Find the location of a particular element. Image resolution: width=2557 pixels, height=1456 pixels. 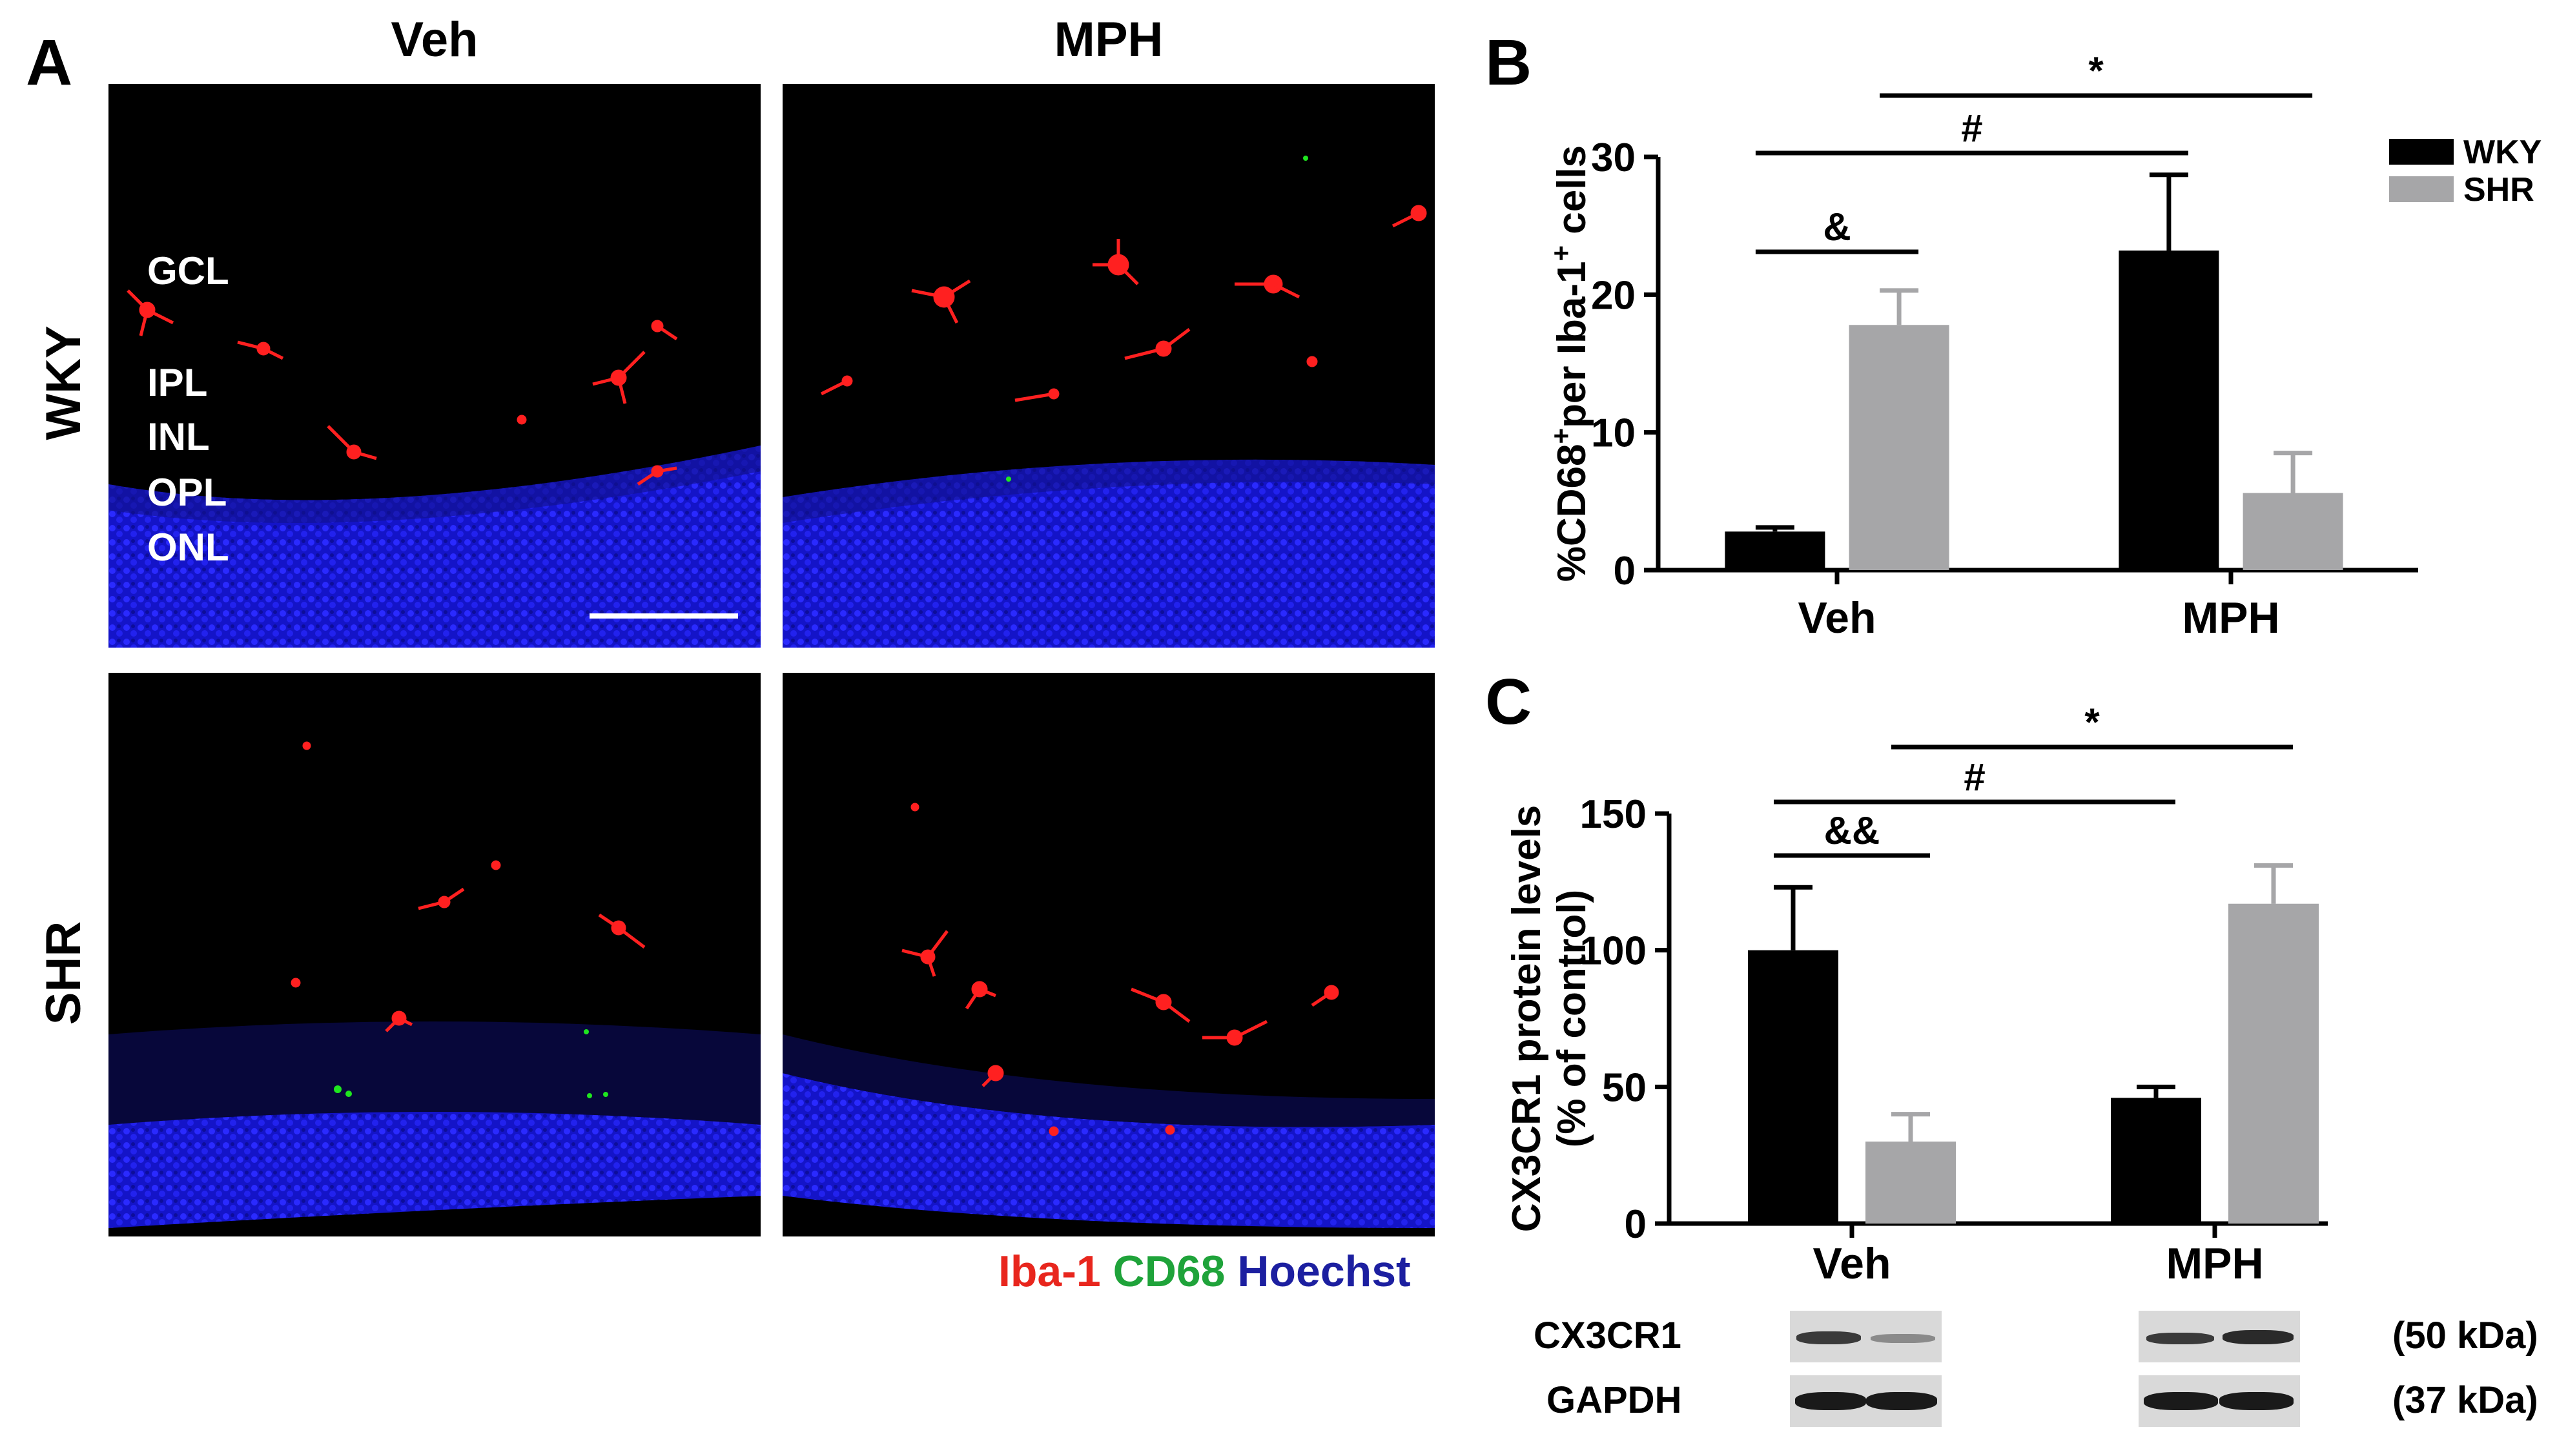

column-header-mph: MPH is located at coordinates (1109, 39).